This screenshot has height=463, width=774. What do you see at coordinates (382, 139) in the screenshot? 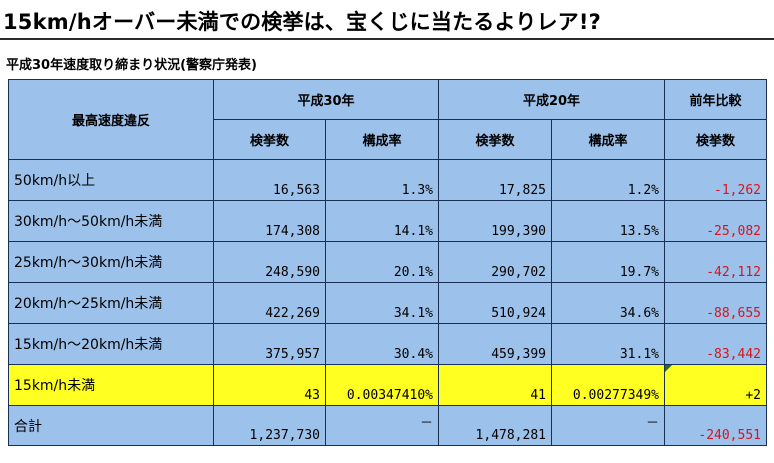
I see `h30-ratio-header: 構成率` at bounding box center [382, 139].